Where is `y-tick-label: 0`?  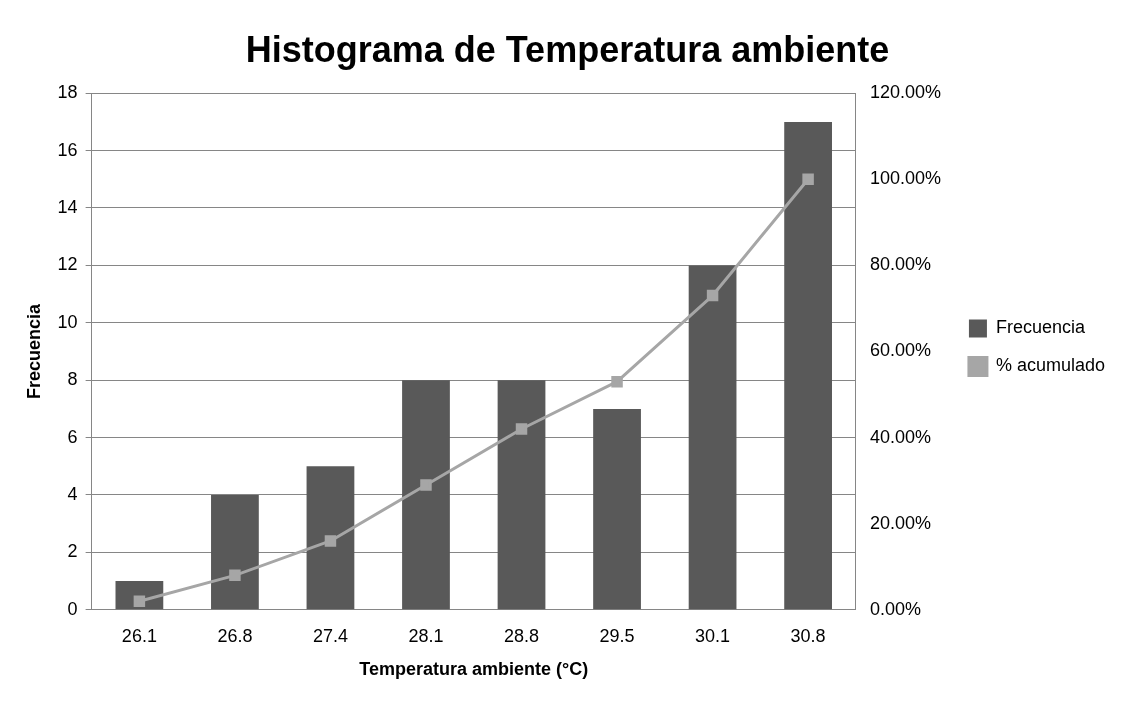
y-tick-label: 0 is located at coordinates (72, 608).